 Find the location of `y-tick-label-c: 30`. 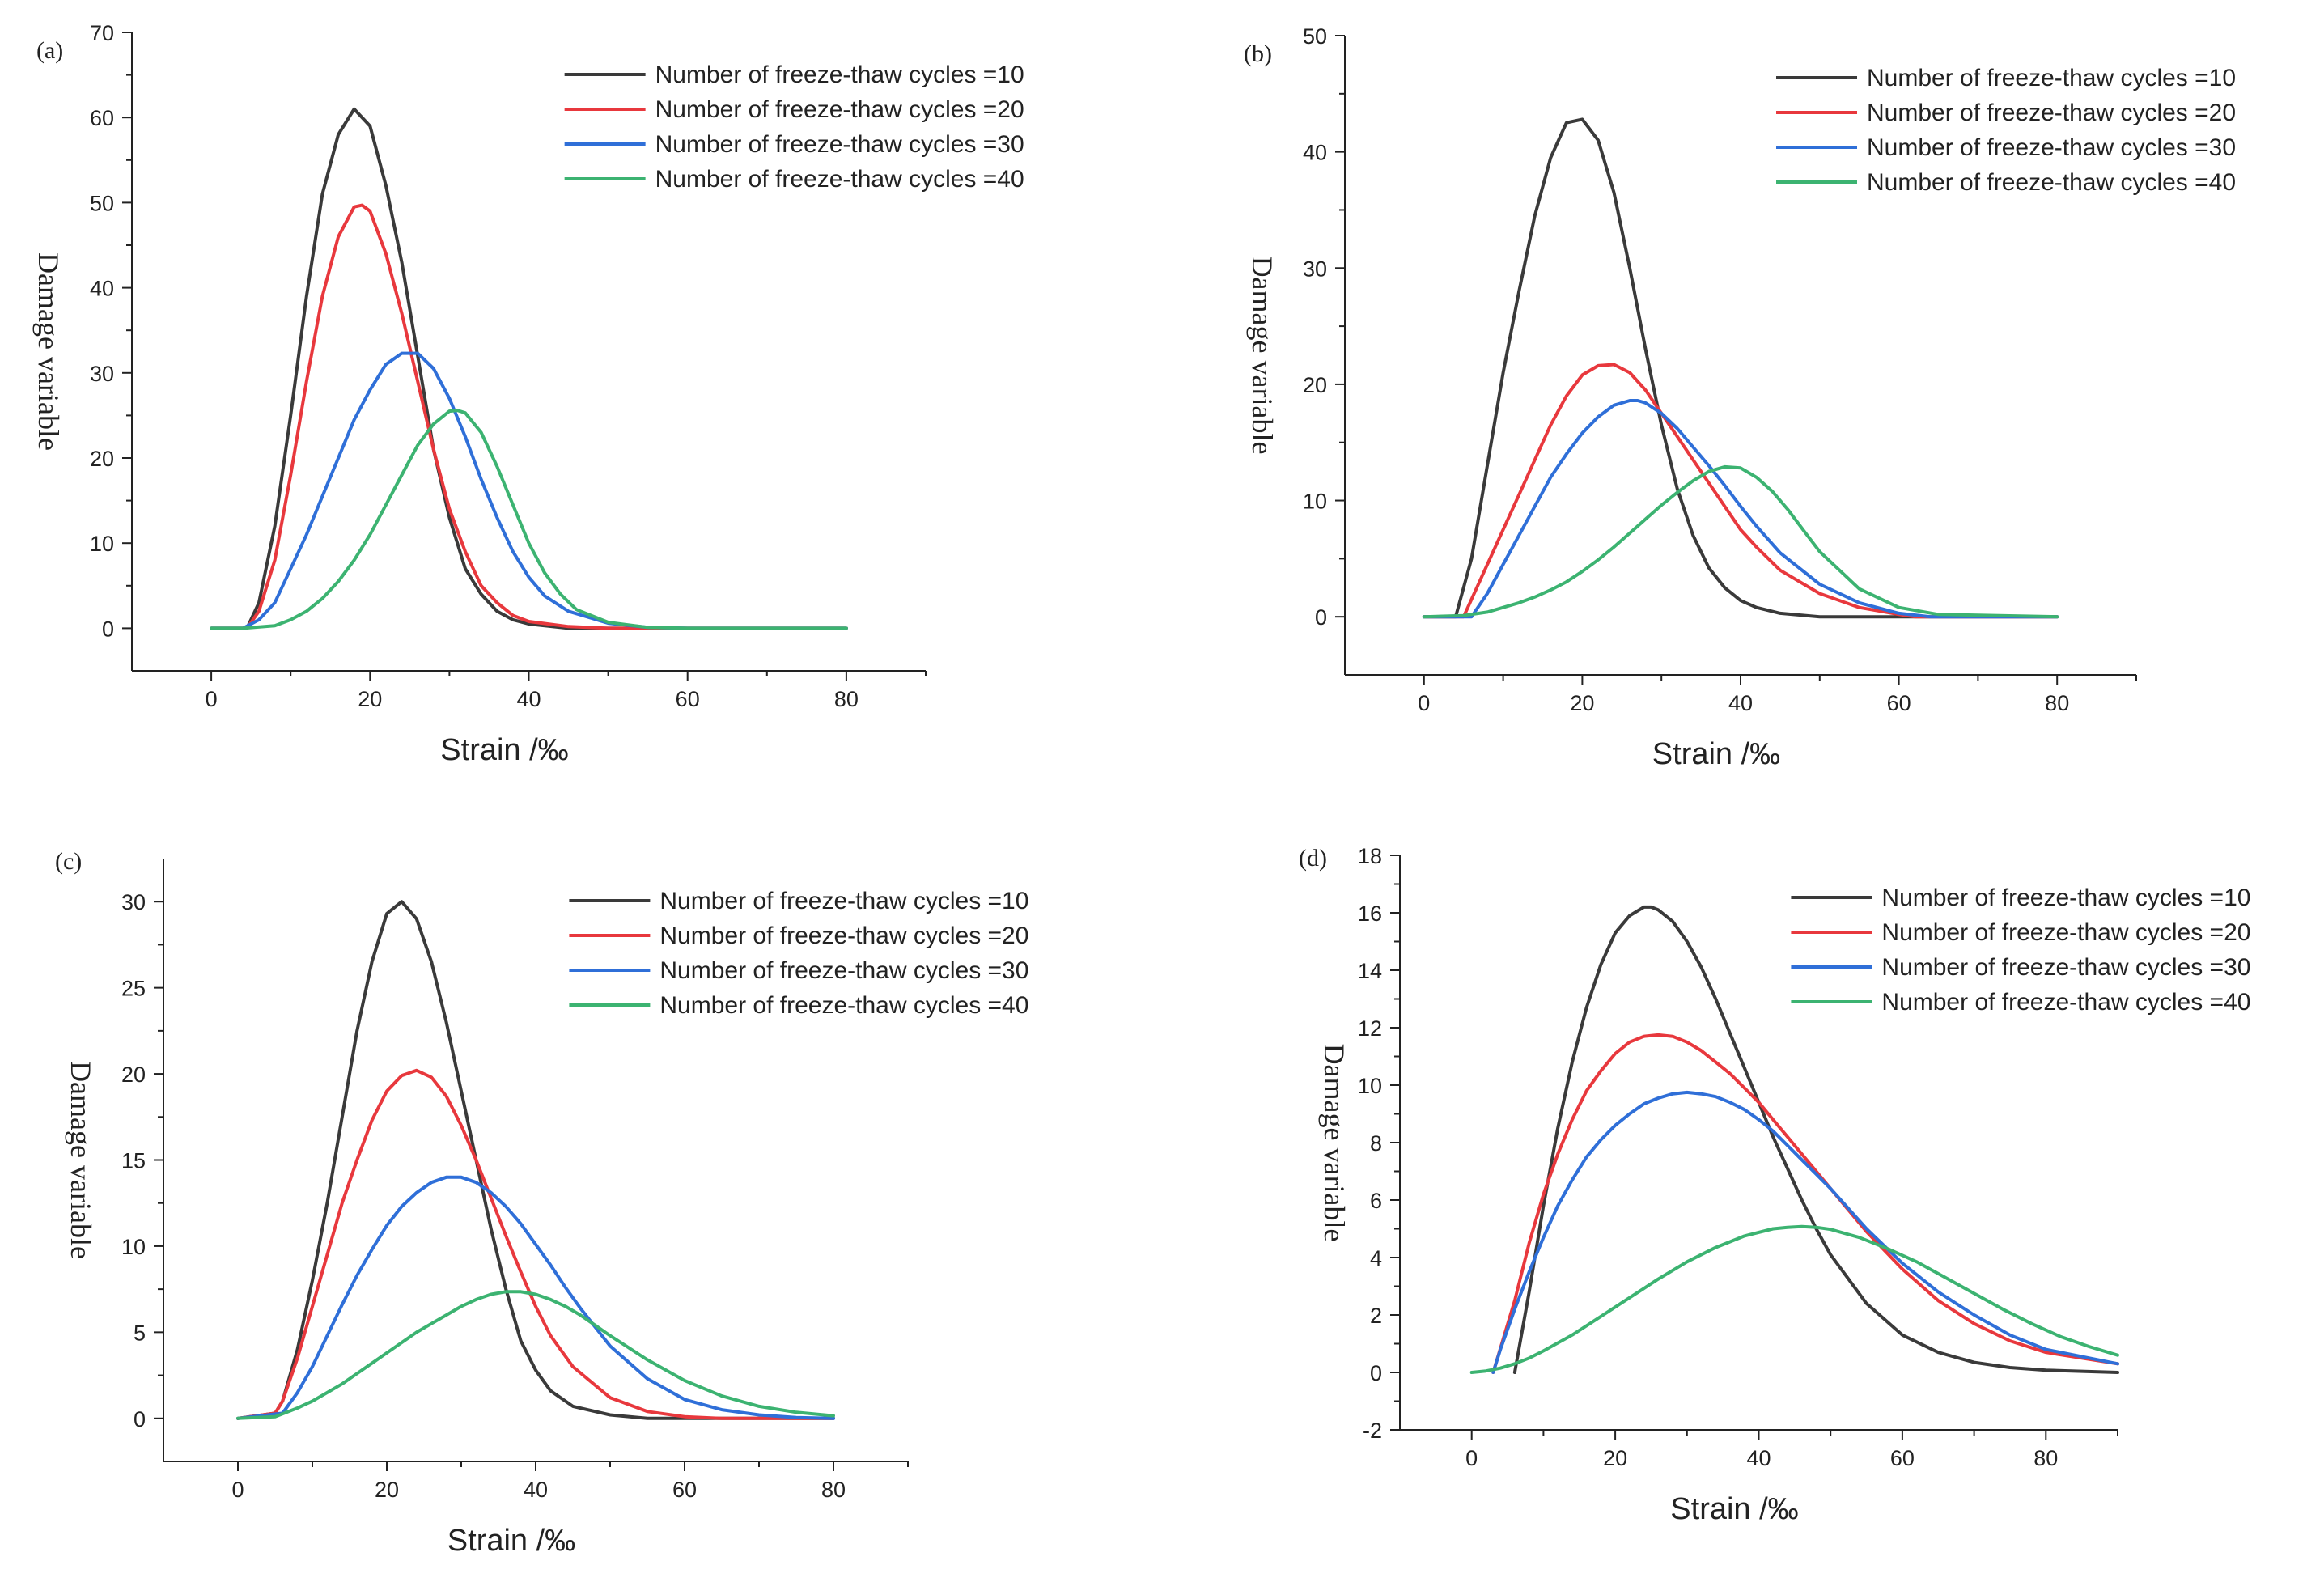

y-tick-label-c: 30 is located at coordinates (133, 902).